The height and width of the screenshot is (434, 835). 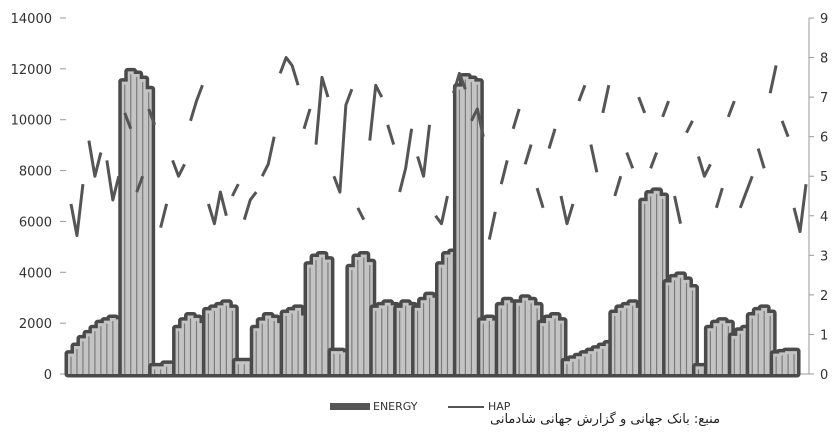 I want to click on right-tick-label: 1, so click(x=824, y=335).